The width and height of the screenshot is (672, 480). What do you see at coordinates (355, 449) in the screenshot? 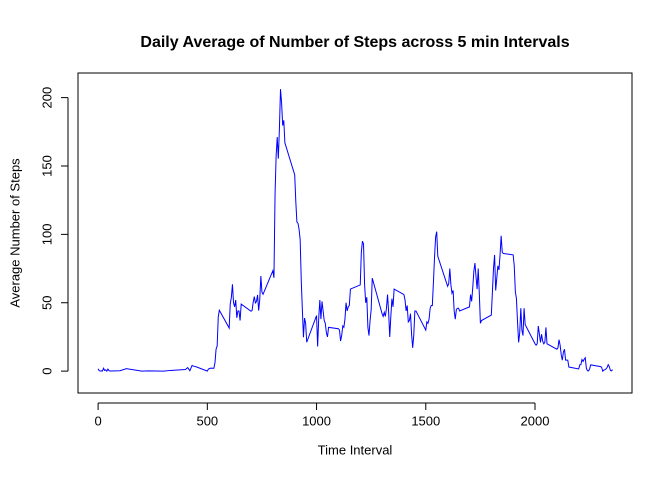
I see `x-axis-label: Time Interval` at bounding box center [355, 449].